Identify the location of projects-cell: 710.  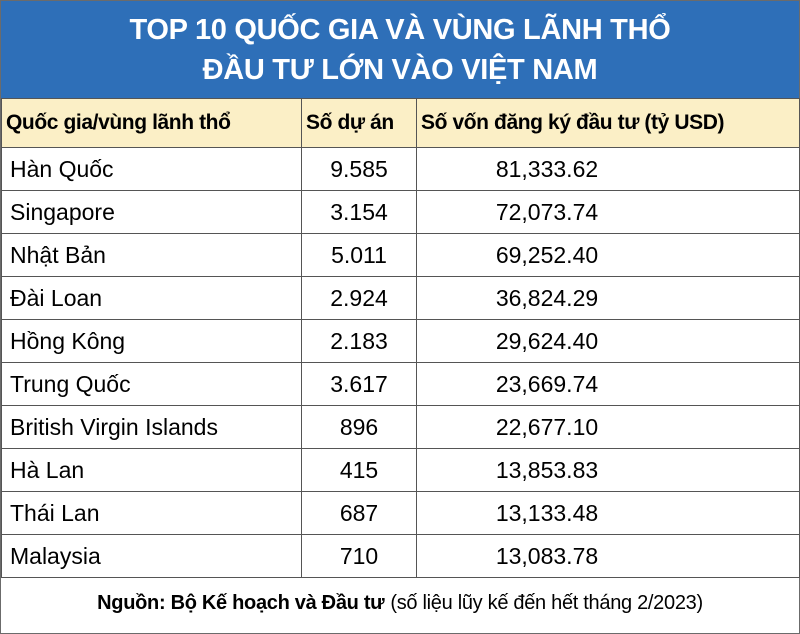
(359, 556).